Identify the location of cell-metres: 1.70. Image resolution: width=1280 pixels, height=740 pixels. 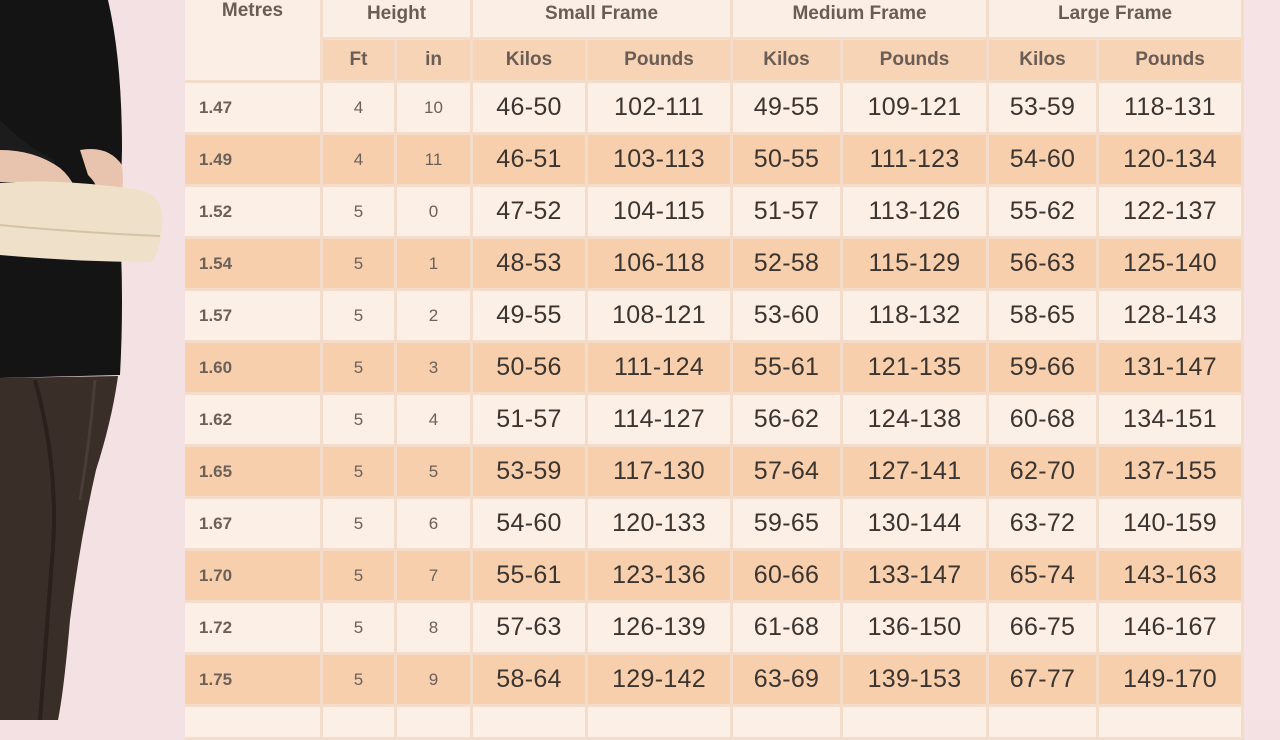
(254, 577).